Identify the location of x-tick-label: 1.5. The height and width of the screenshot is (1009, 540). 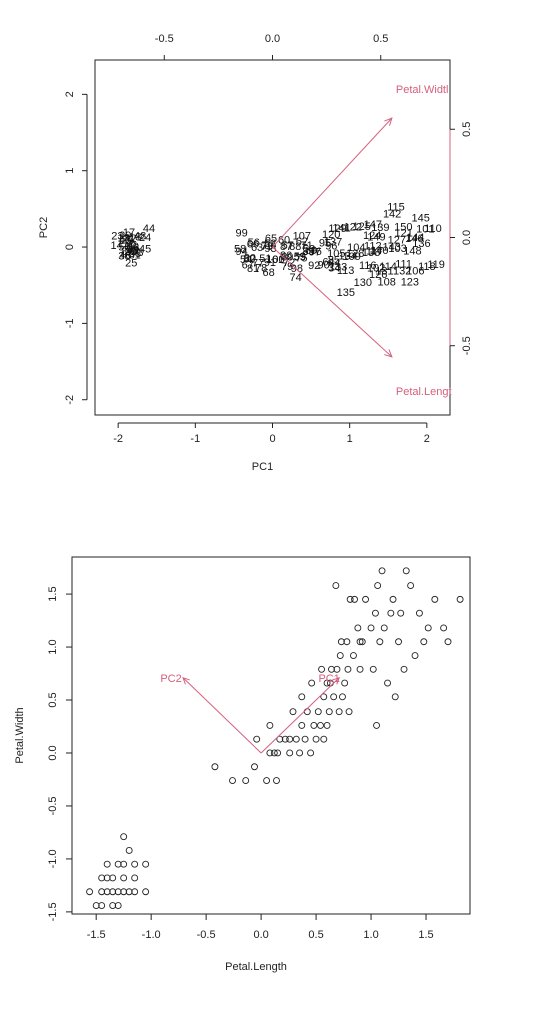
(425, 935).